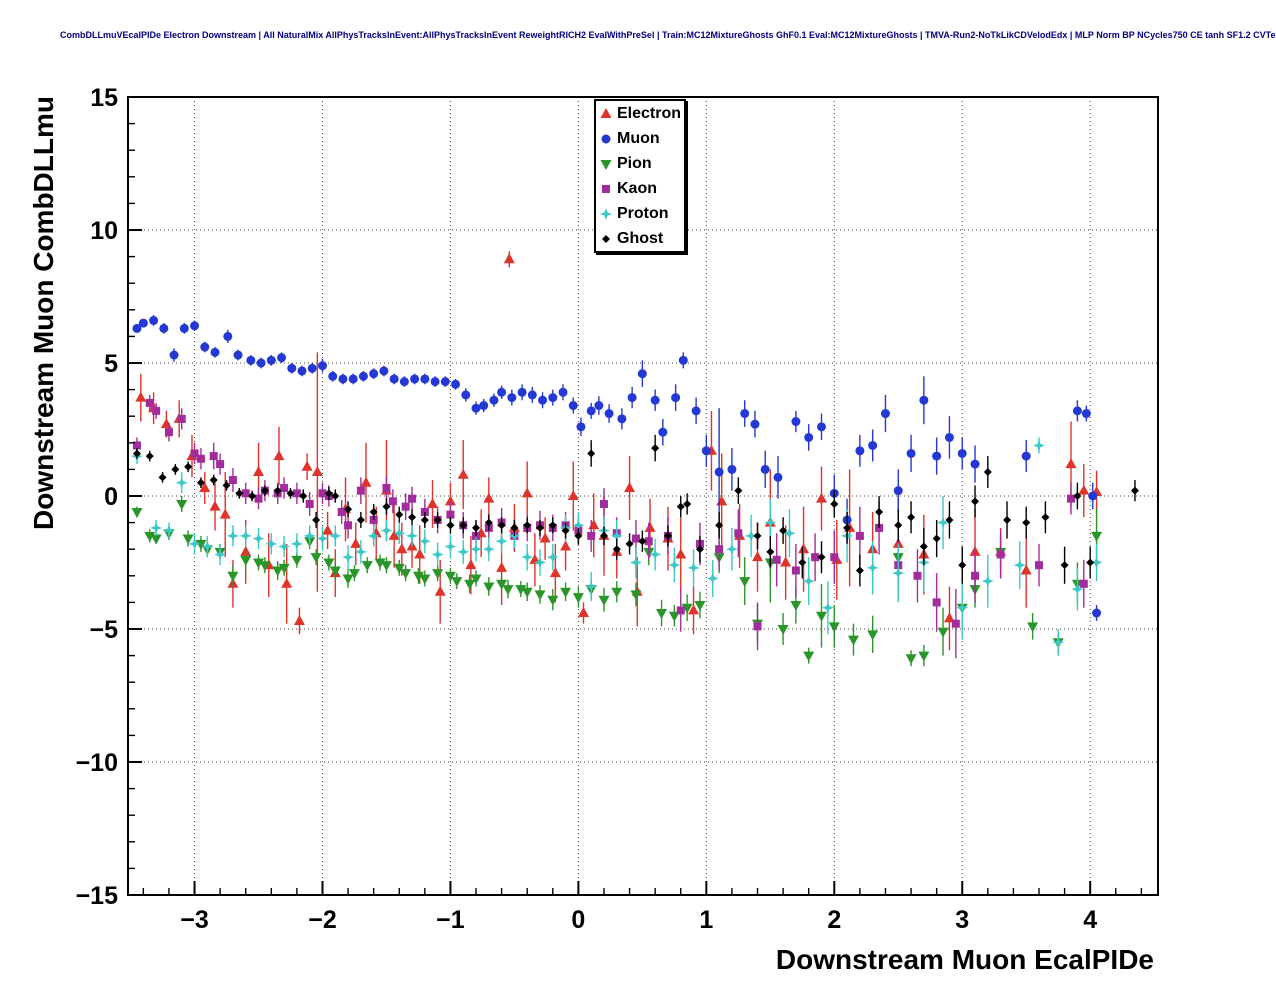 The width and height of the screenshot is (1276, 996). What do you see at coordinates (104, 231) in the screenshot?
I see `svg-text: 10` at bounding box center [104, 231].